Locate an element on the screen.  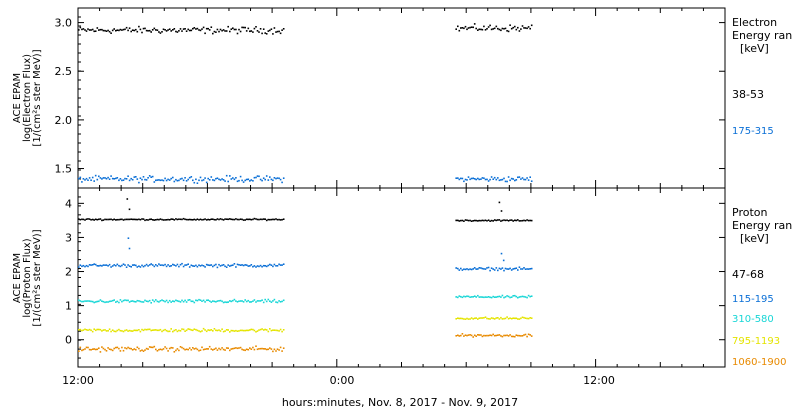
y-tick-label: 2.0 is located at coordinates (64, 120).